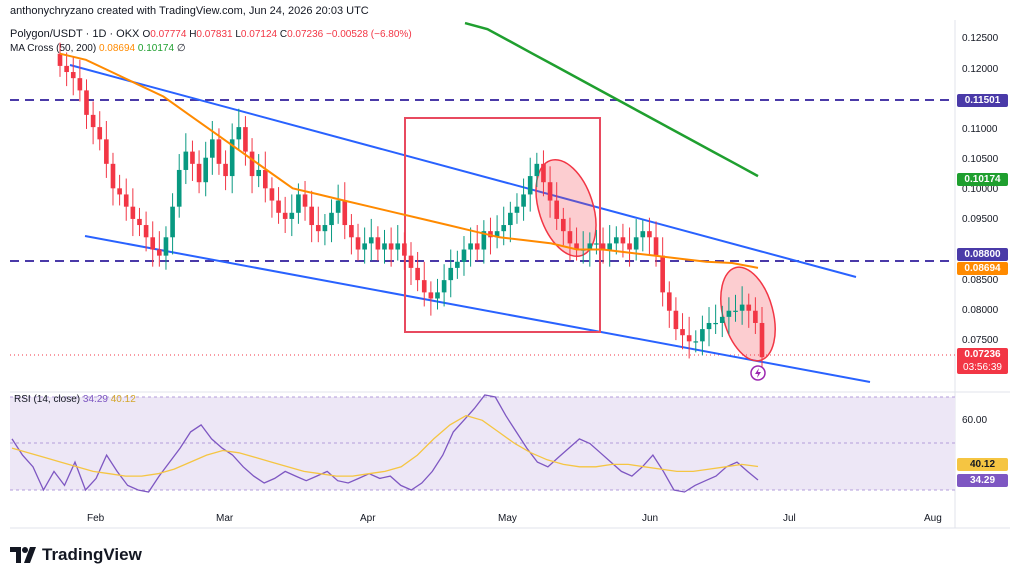  What do you see at coordinates (982, 361) in the screenshot?
I see `last-price-badge: 0.07236 03:56:39` at bounding box center [982, 361].